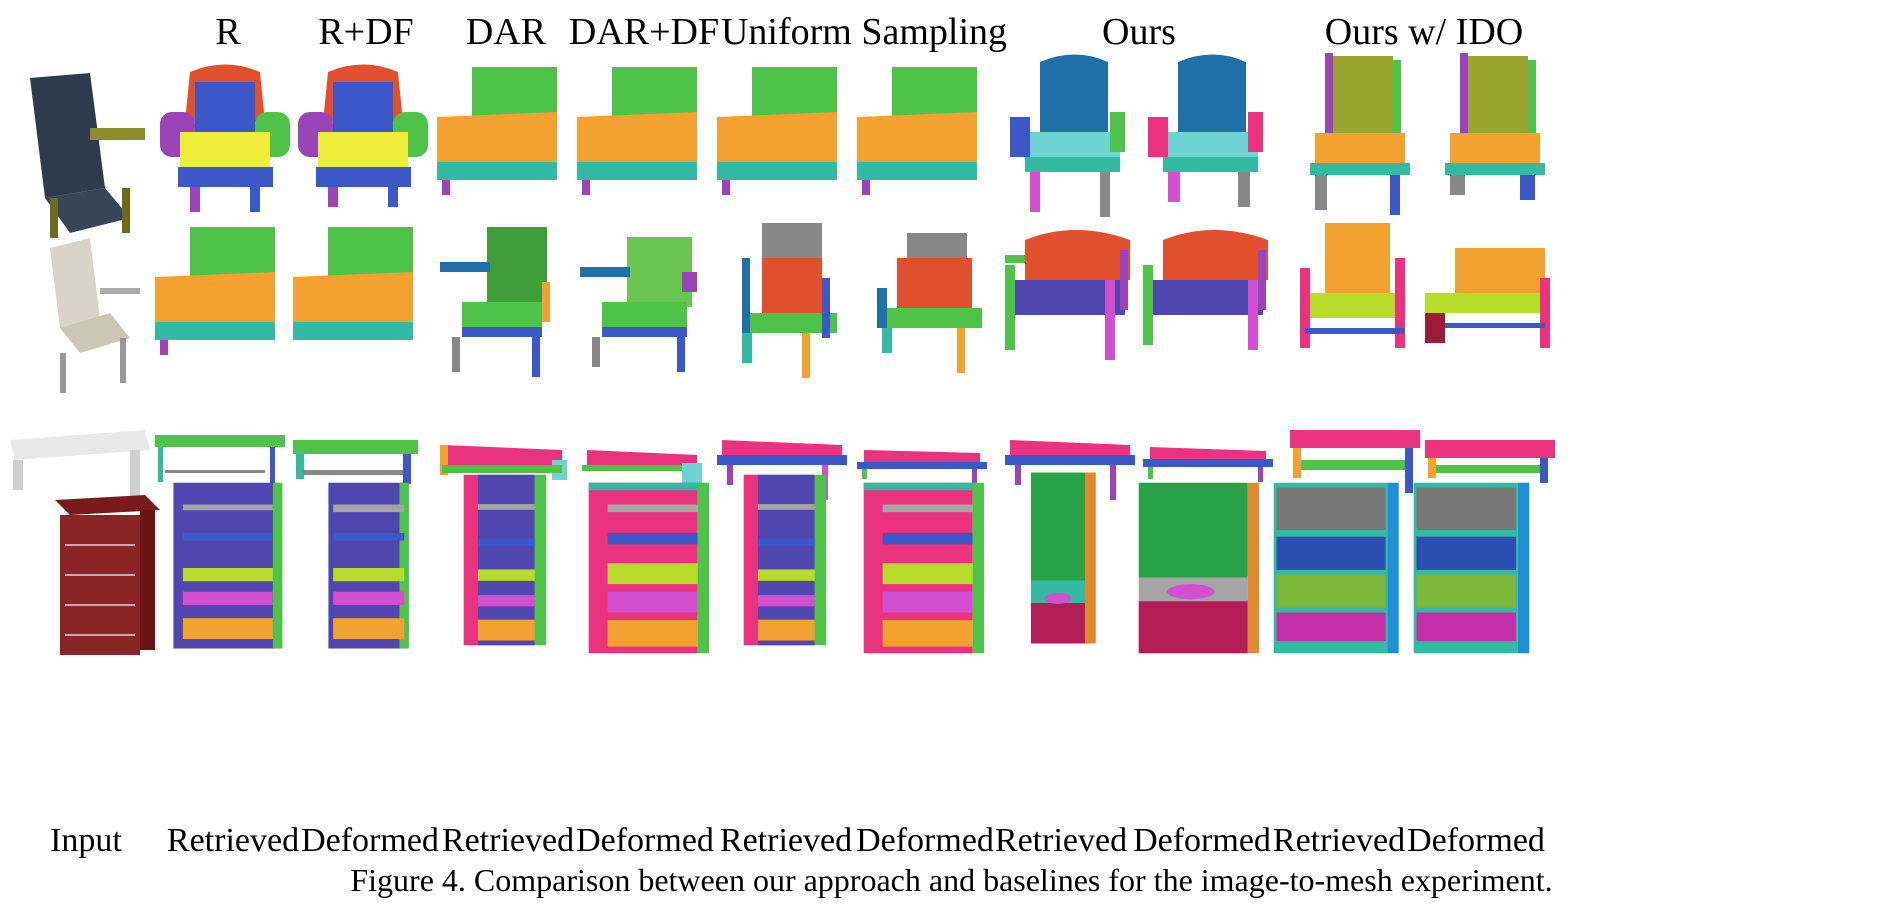 The width and height of the screenshot is (1903, 911). What do you see at coordinates (647, 152) in the screenshot?
I see `row1-dar-deformed` at bounding box center [647, 152].